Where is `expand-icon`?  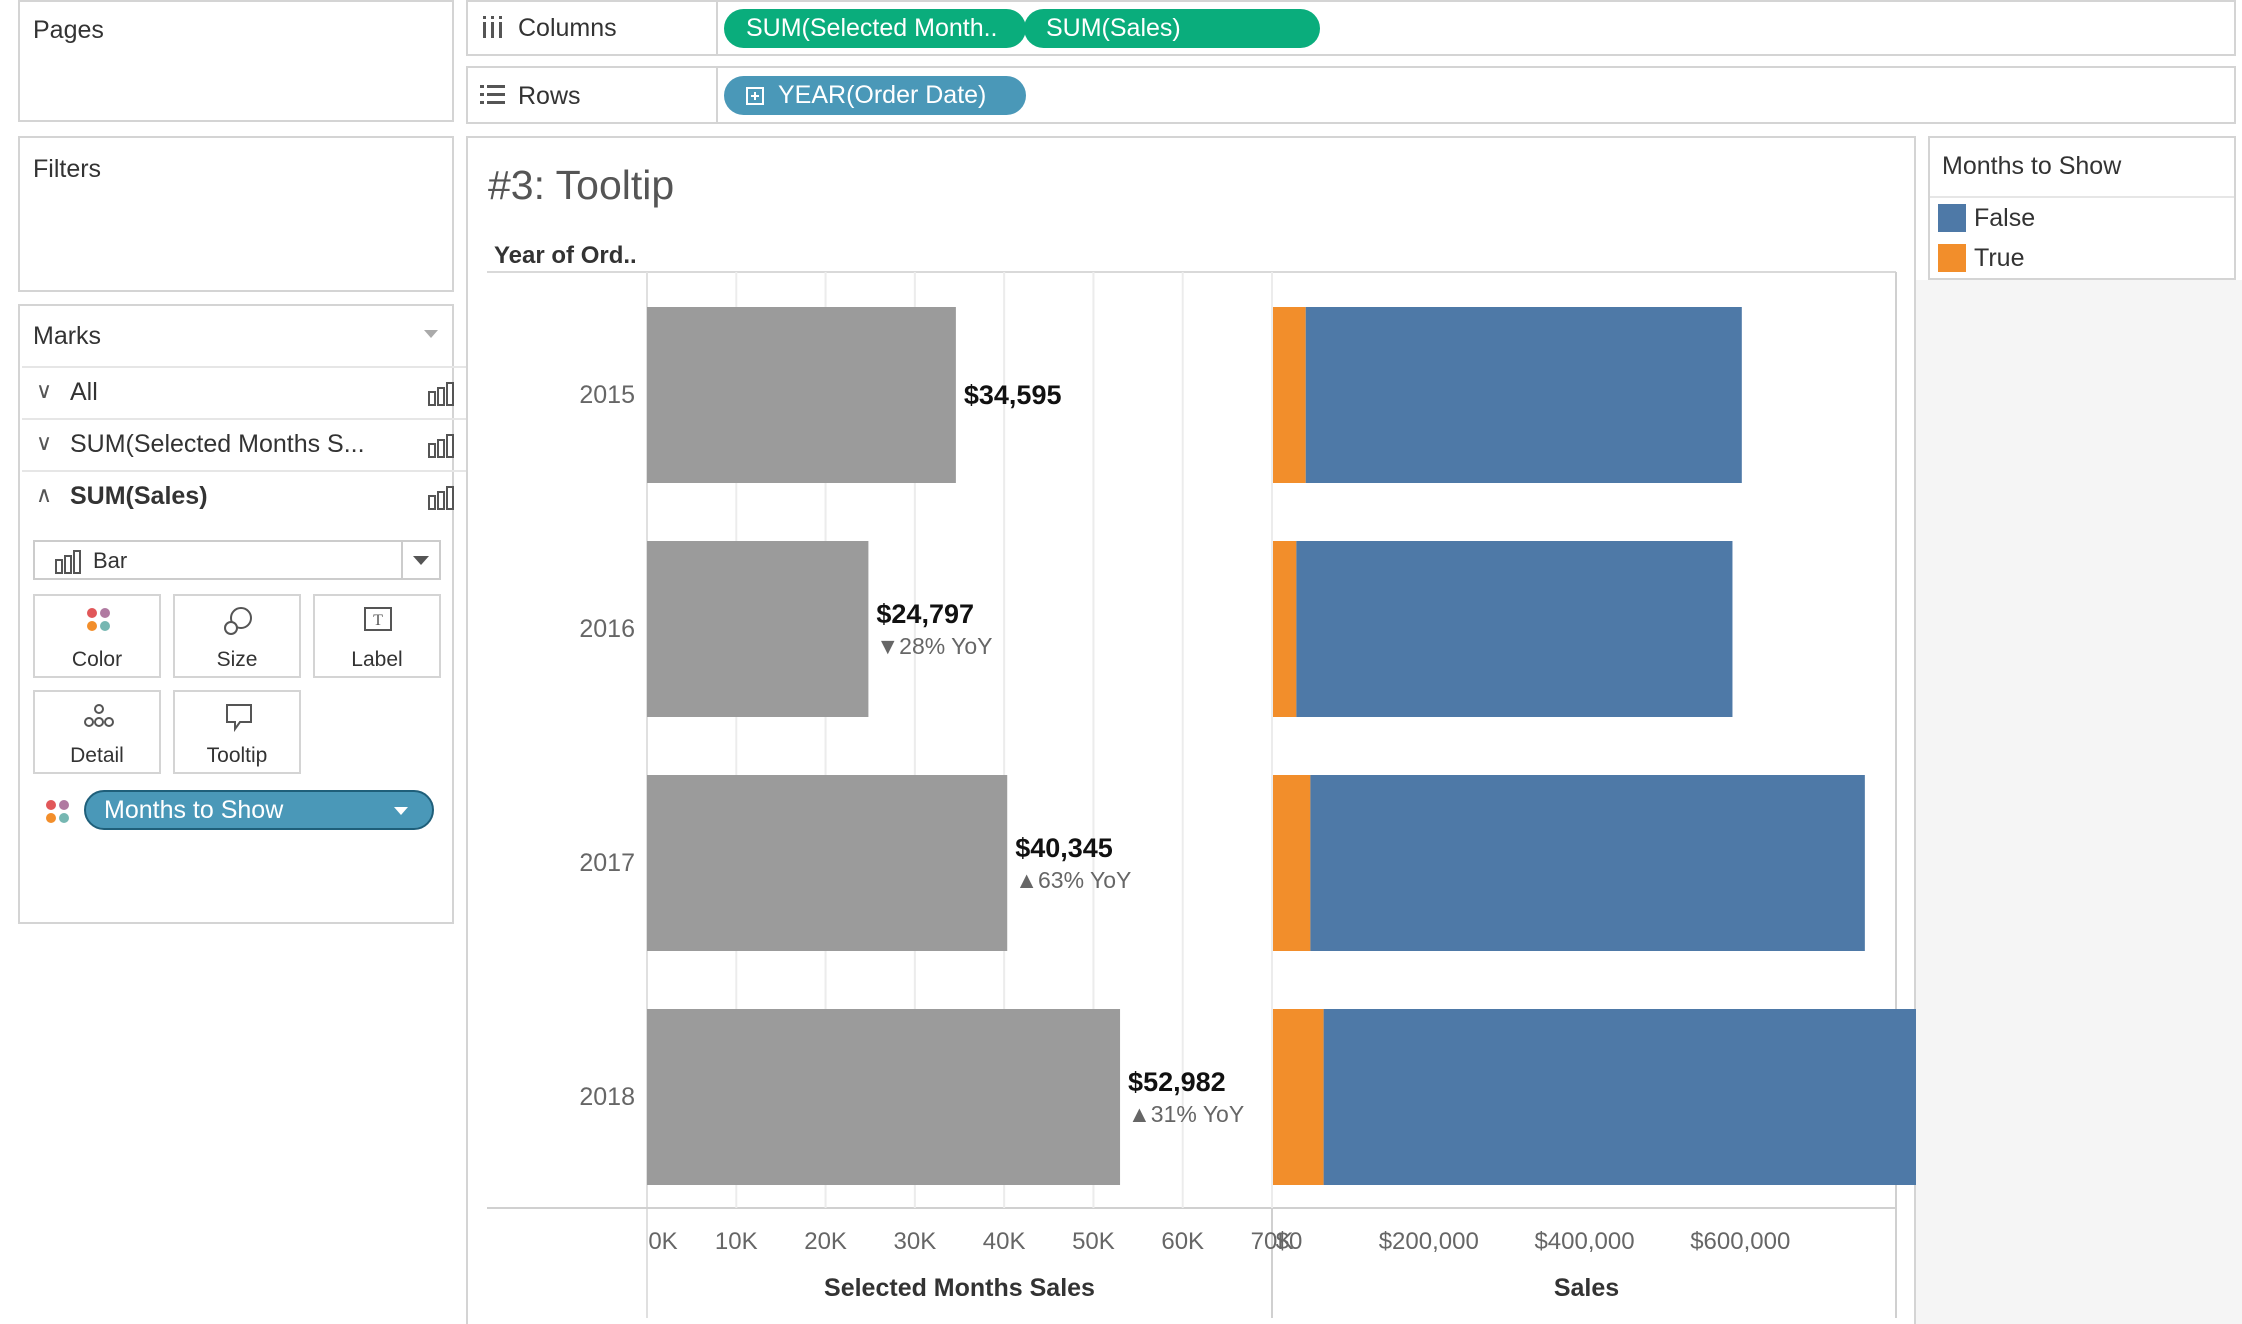 expand-icon is located at coordinates (755, 96).